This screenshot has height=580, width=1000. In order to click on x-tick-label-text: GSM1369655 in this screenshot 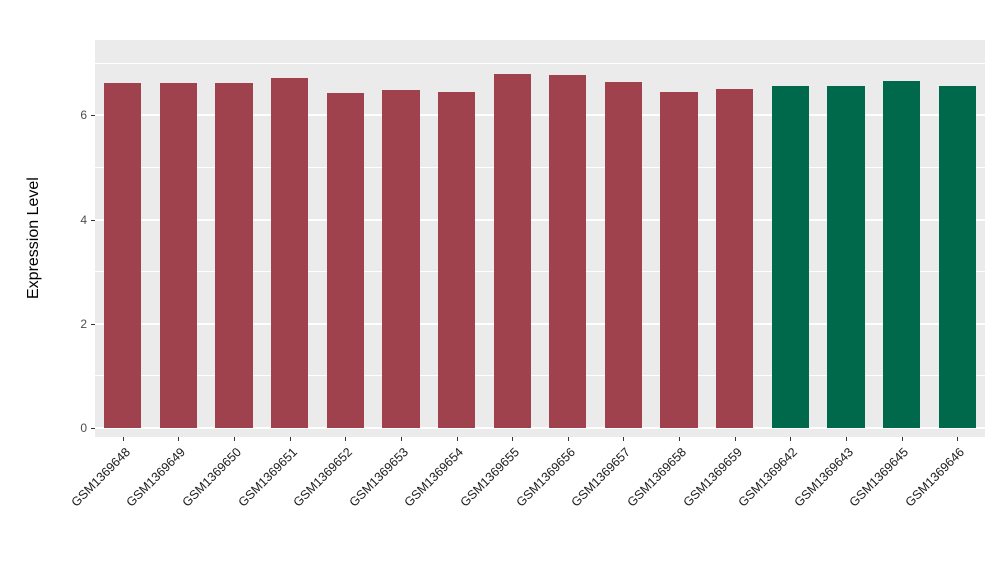, I will do `click(490, 477)`.